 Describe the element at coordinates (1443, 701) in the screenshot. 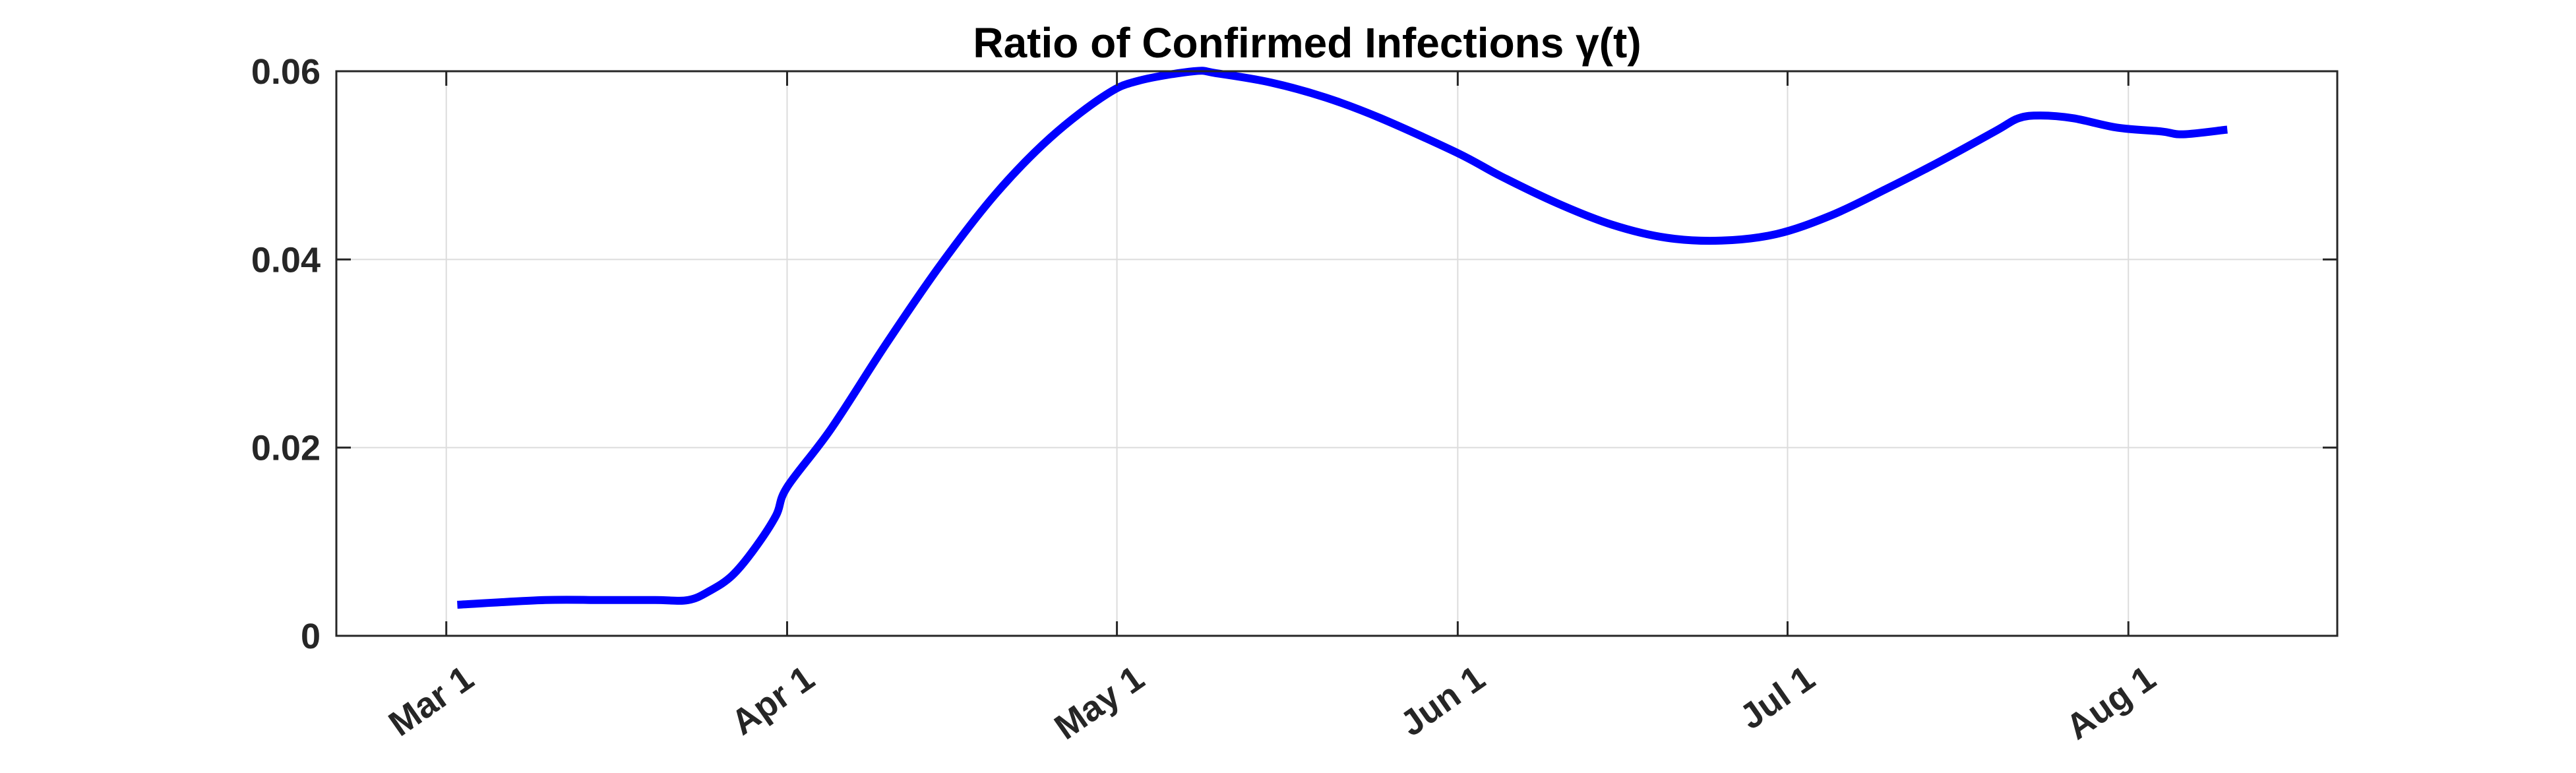

I see `x-tick-label: Jun 1` at that location.